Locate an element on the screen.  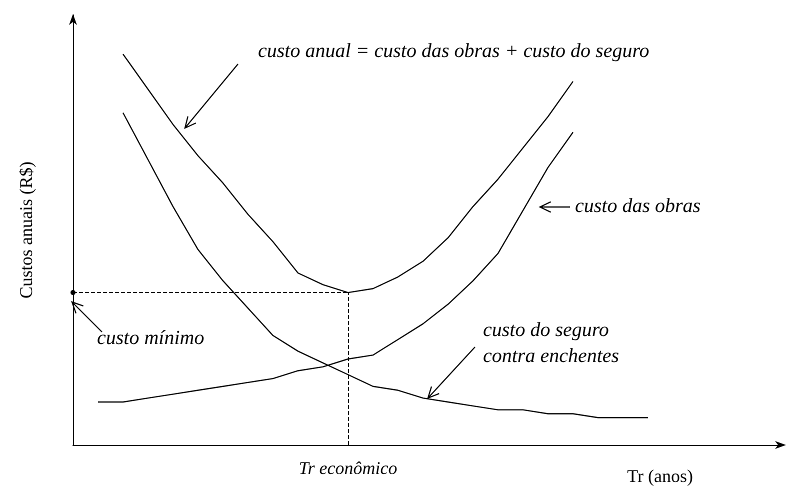
text: Tr econômico is located at coordinates (348, 468).